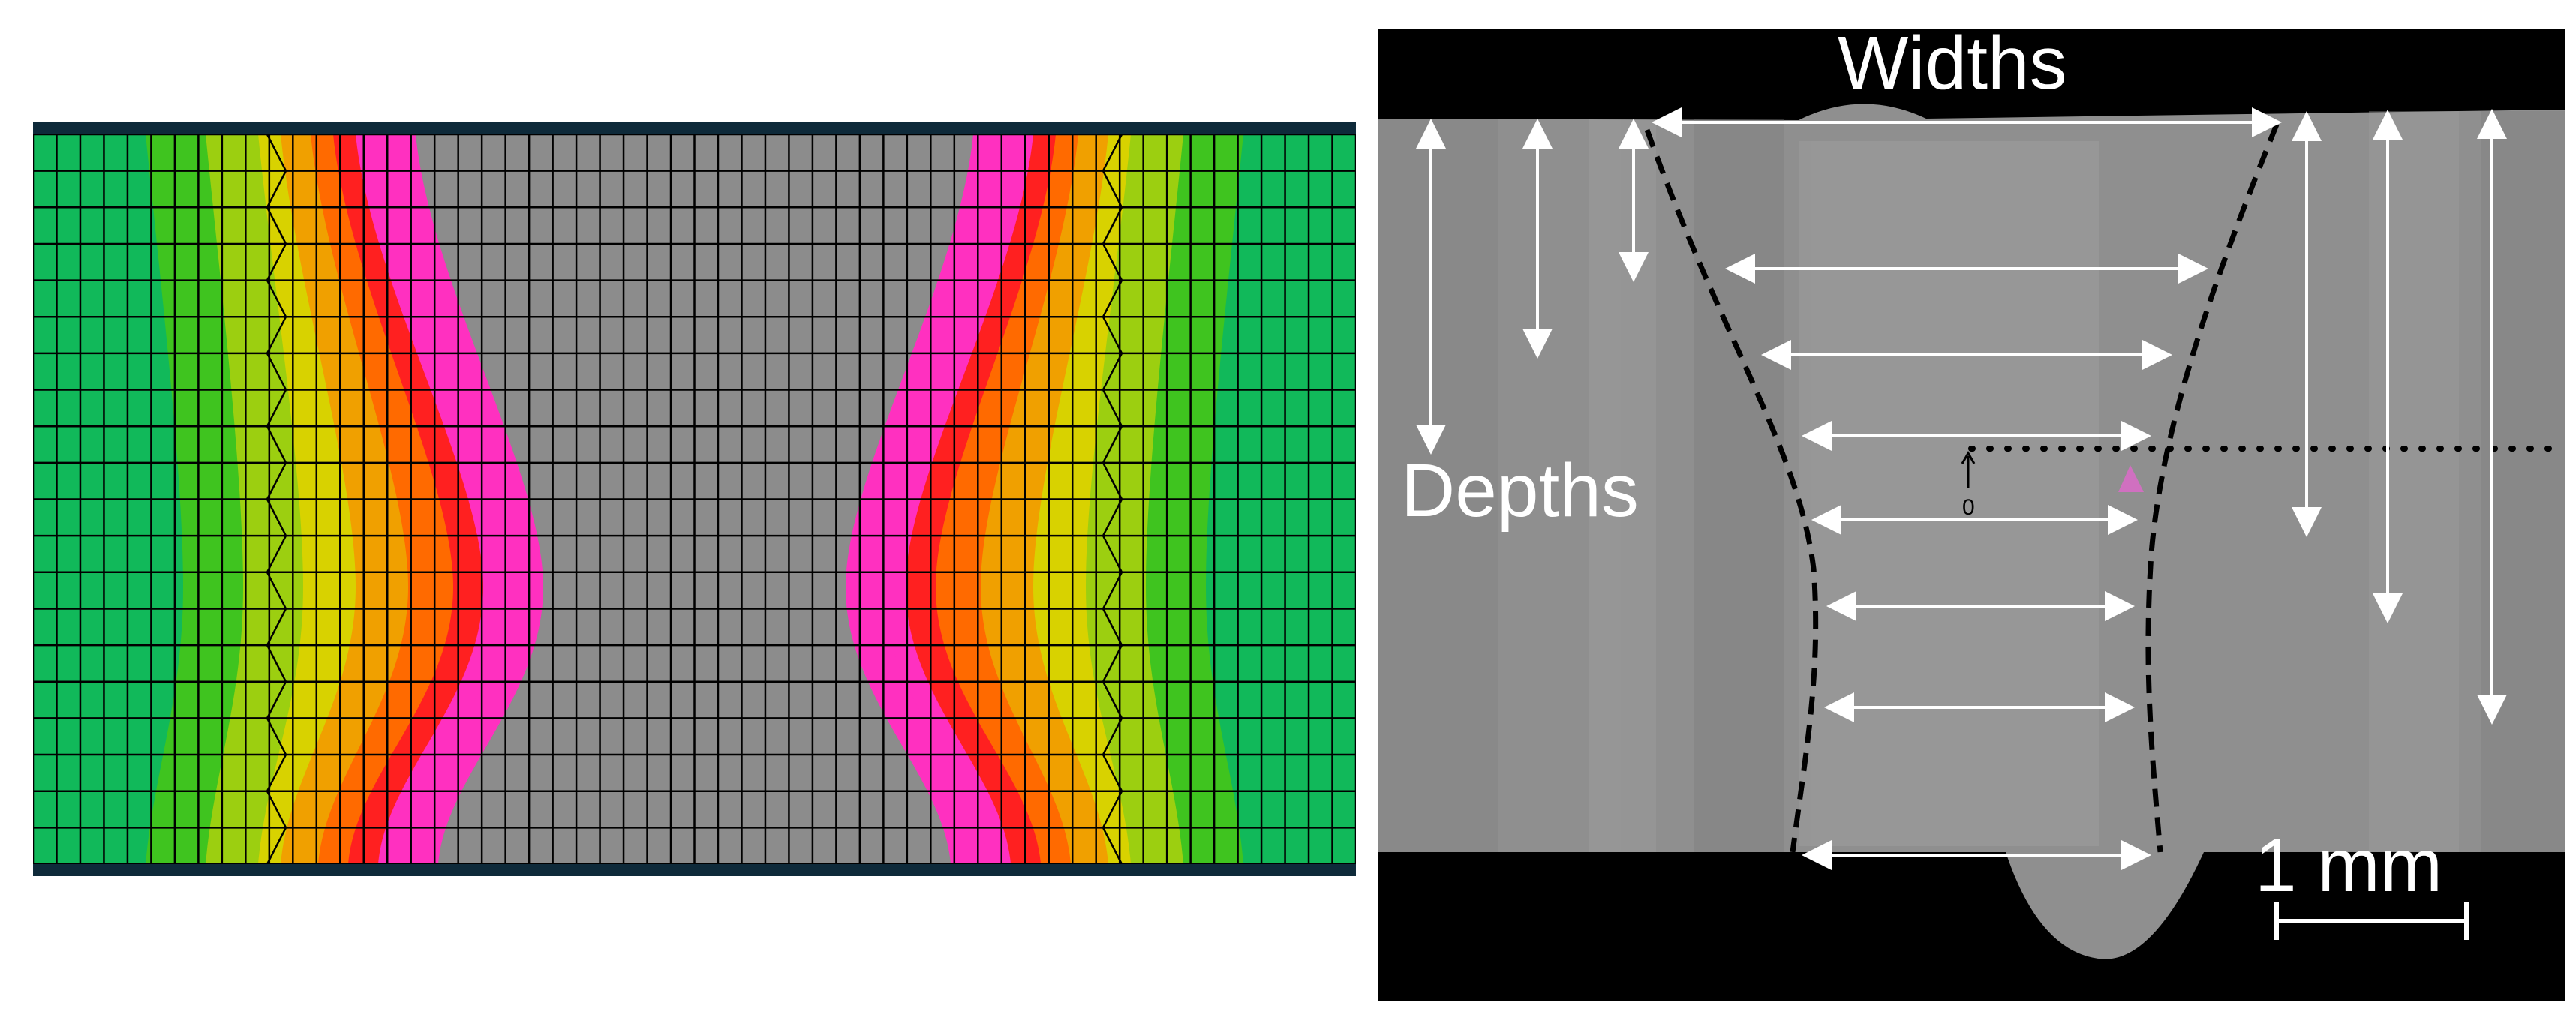 This screenshot has width=2576, height=1021. Describe the element at coordinates (2348, 866) in the screenshot. I see `scale-bar-label: 1 mm` at that location.